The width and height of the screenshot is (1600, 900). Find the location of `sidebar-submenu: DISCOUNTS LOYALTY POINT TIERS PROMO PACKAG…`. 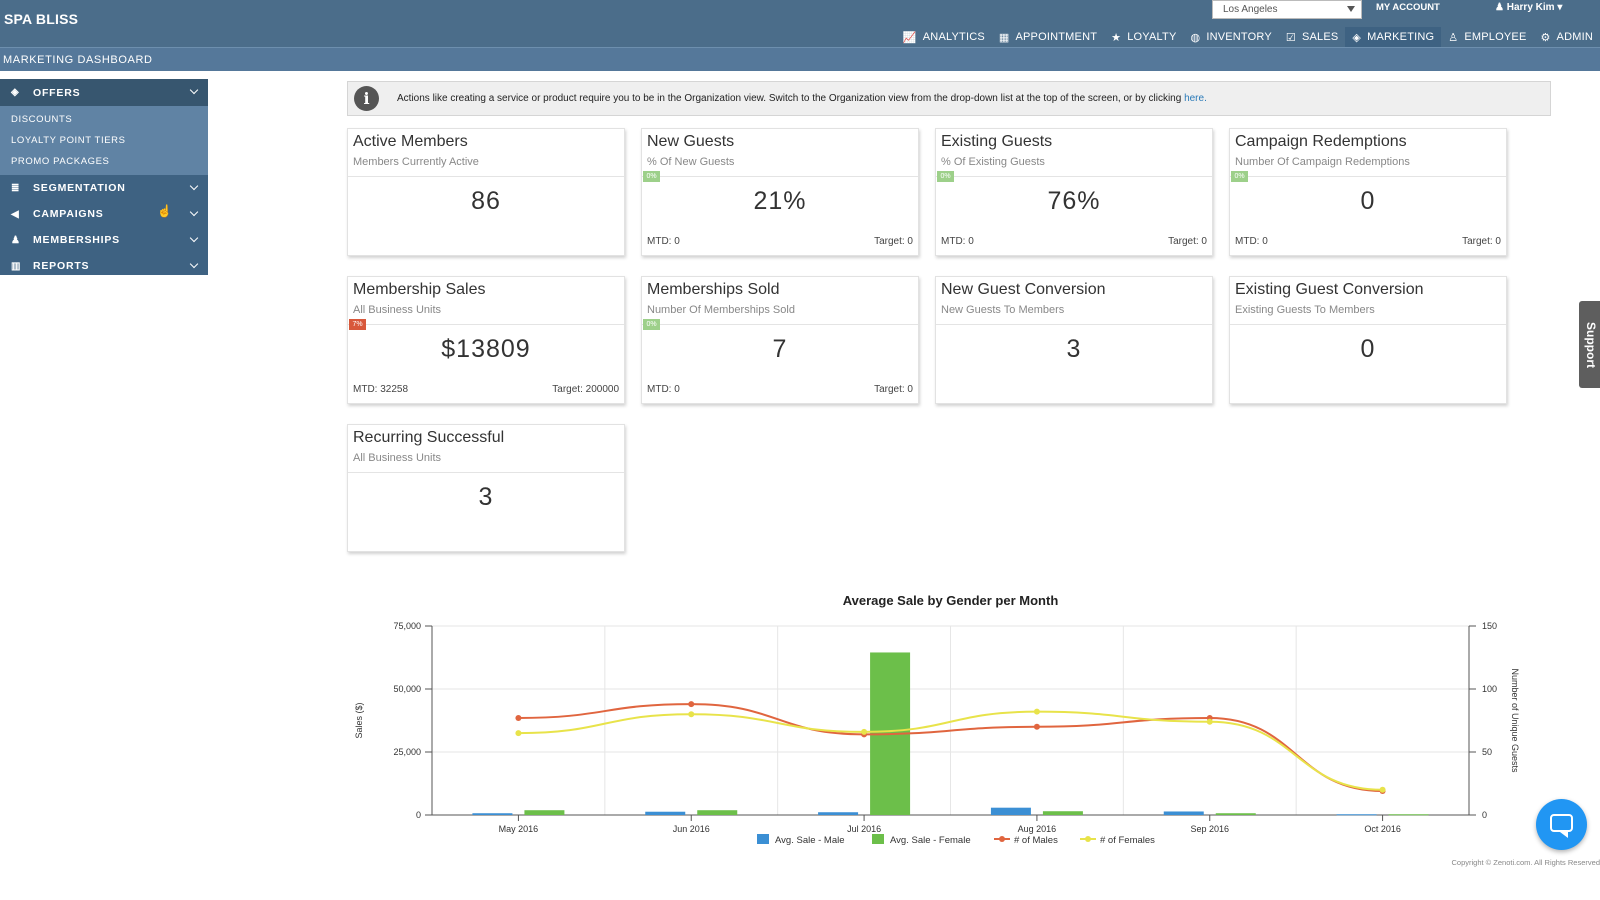

sidebar-submenu: DISCOUNTS LOYALTY POINT TIERS PROMO PACKAG… is located at coordinates (104, 140).